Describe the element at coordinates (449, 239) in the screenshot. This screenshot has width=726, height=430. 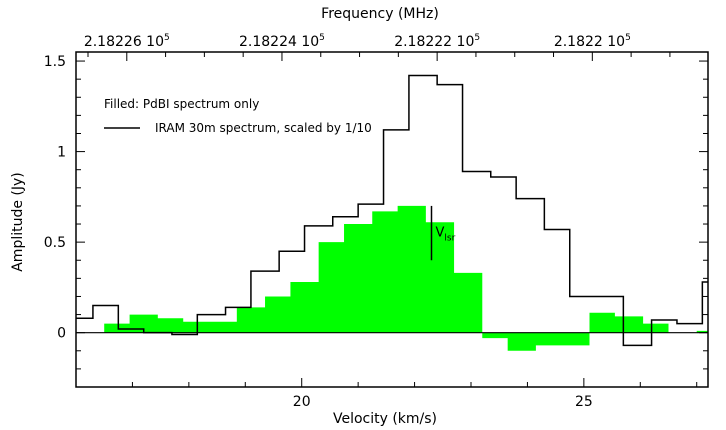
I see `vlsr-subscript: lsr` at that location.